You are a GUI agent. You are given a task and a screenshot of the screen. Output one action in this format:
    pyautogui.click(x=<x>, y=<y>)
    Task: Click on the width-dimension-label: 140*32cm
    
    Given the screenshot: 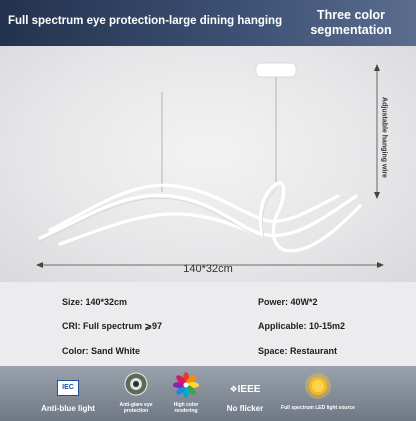 What is the action you would take?
    pyautogui.click(x=208, y=269)
    